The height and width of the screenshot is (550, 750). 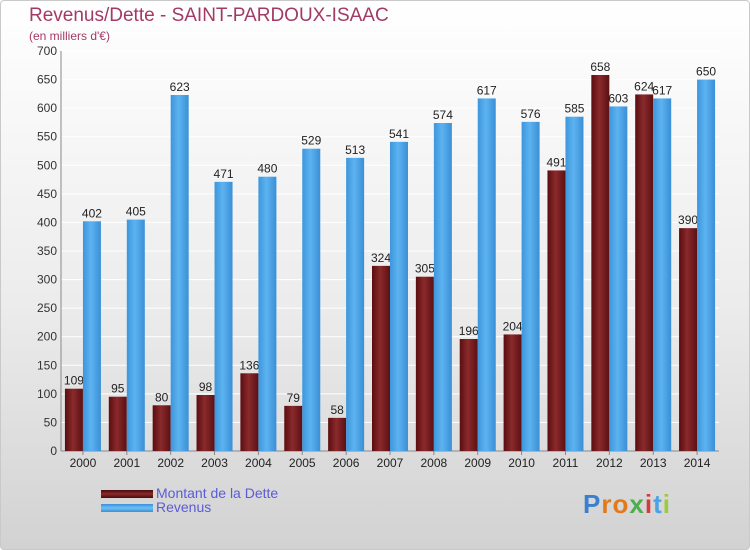 I want to click on debt-data-label: 324, so click(x=381, y=258).